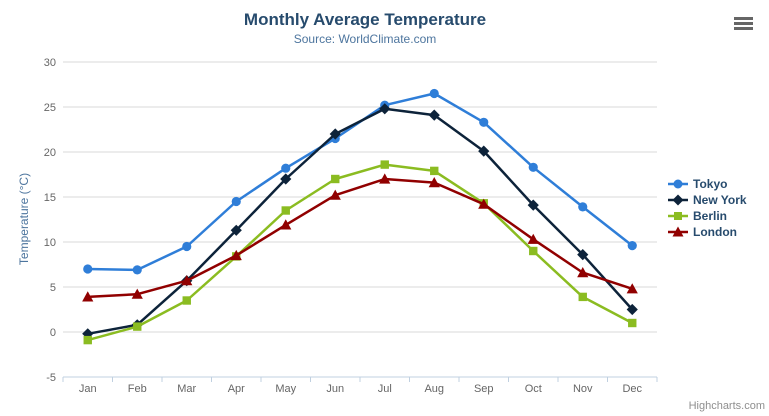  Describe the element at coordinates (335, 389) in the screenshot. I see `svg-text: Jun` at that location.